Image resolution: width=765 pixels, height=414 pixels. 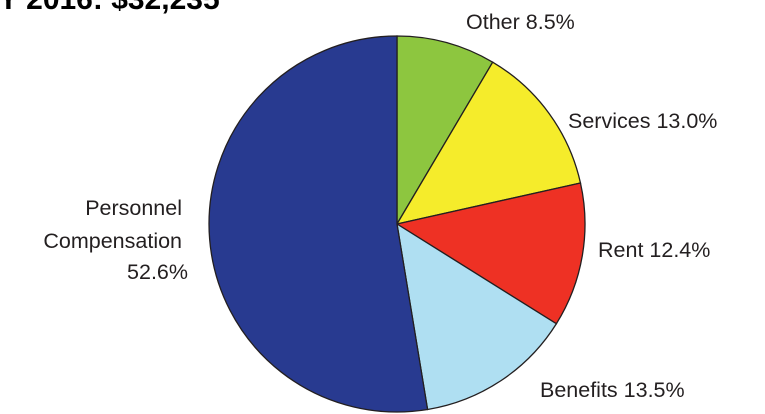 I want to click on slice-label-benefits: Benefits 13.5%, so click(x=612, y=390).